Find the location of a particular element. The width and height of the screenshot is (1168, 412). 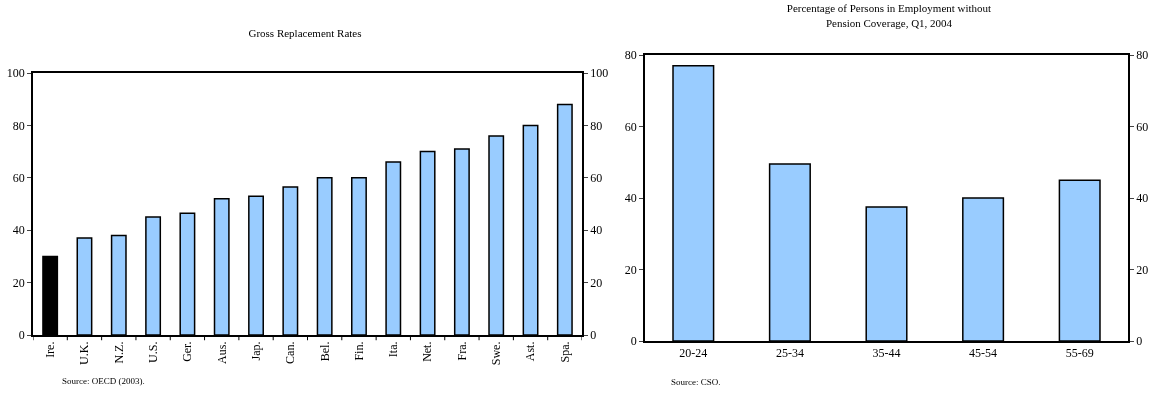

x-tick-label: Can. is located at coordinates (290, 352).